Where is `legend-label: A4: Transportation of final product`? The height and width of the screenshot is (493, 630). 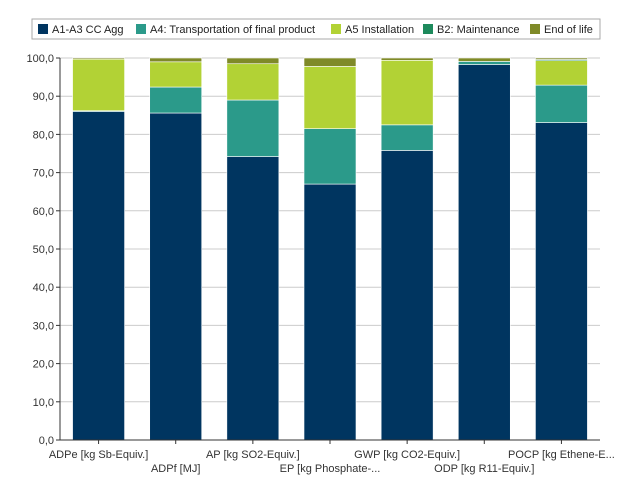
legend-label: A4: Transportation of final product is located at coordinates (232, 30).